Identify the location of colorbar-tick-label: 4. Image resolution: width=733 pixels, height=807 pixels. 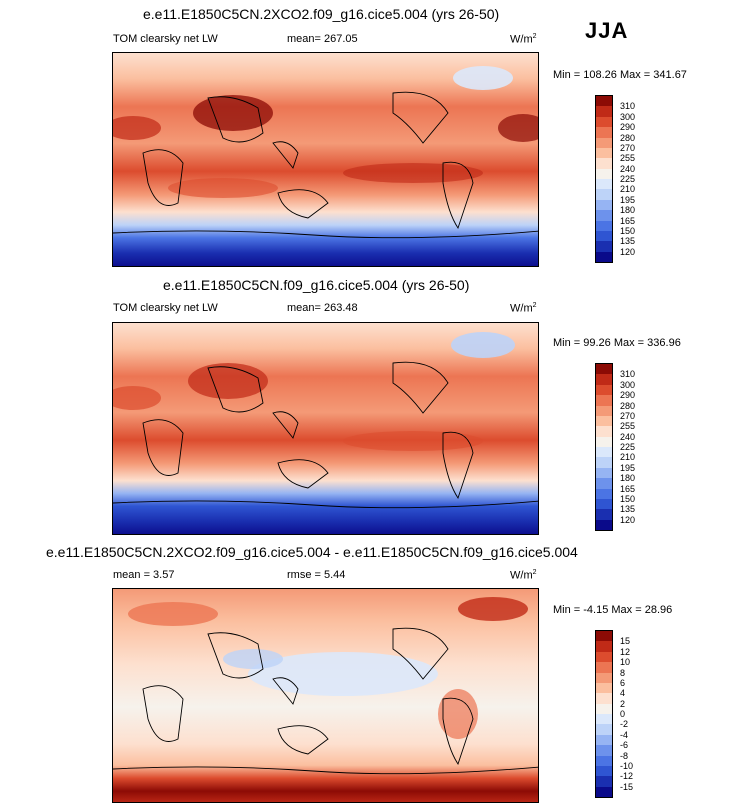
(623, 693).